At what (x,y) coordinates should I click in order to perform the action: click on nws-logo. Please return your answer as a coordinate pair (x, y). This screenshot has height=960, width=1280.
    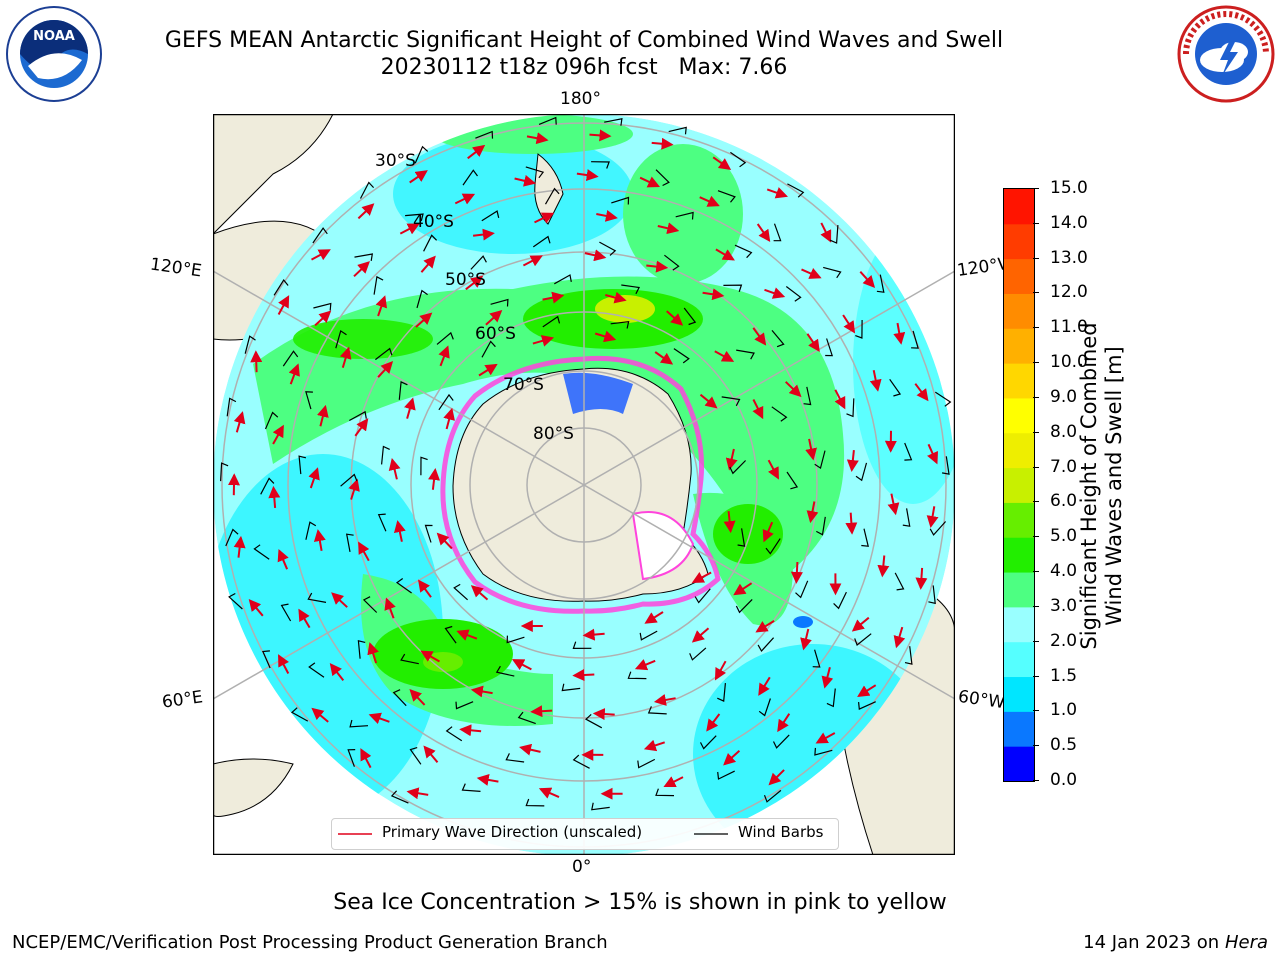
    Looking at the image, I should click on (1226, 54).